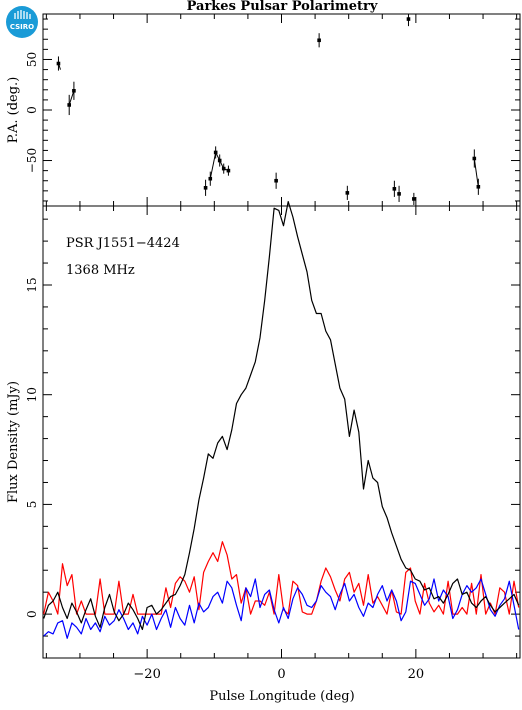 The height and width of the screenshot is (710, 522). What do you see at coordinates (32, 614) in the screenshot?
I see `flux-y-tick-label: 0` at bounding box center [32, 614].